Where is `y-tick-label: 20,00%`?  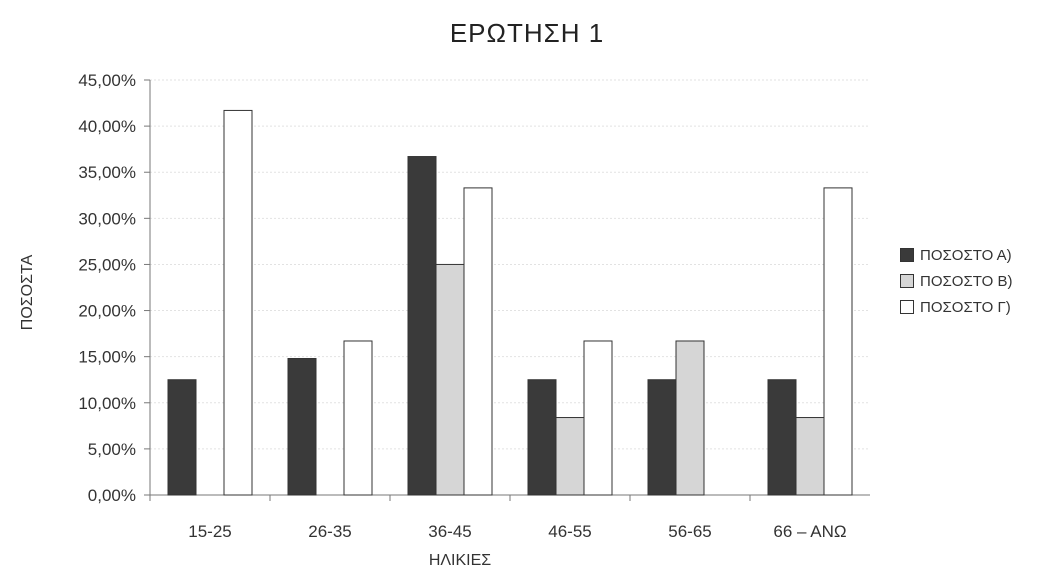 y-tick-label: 20,00% is located at coordinates (107, 311).